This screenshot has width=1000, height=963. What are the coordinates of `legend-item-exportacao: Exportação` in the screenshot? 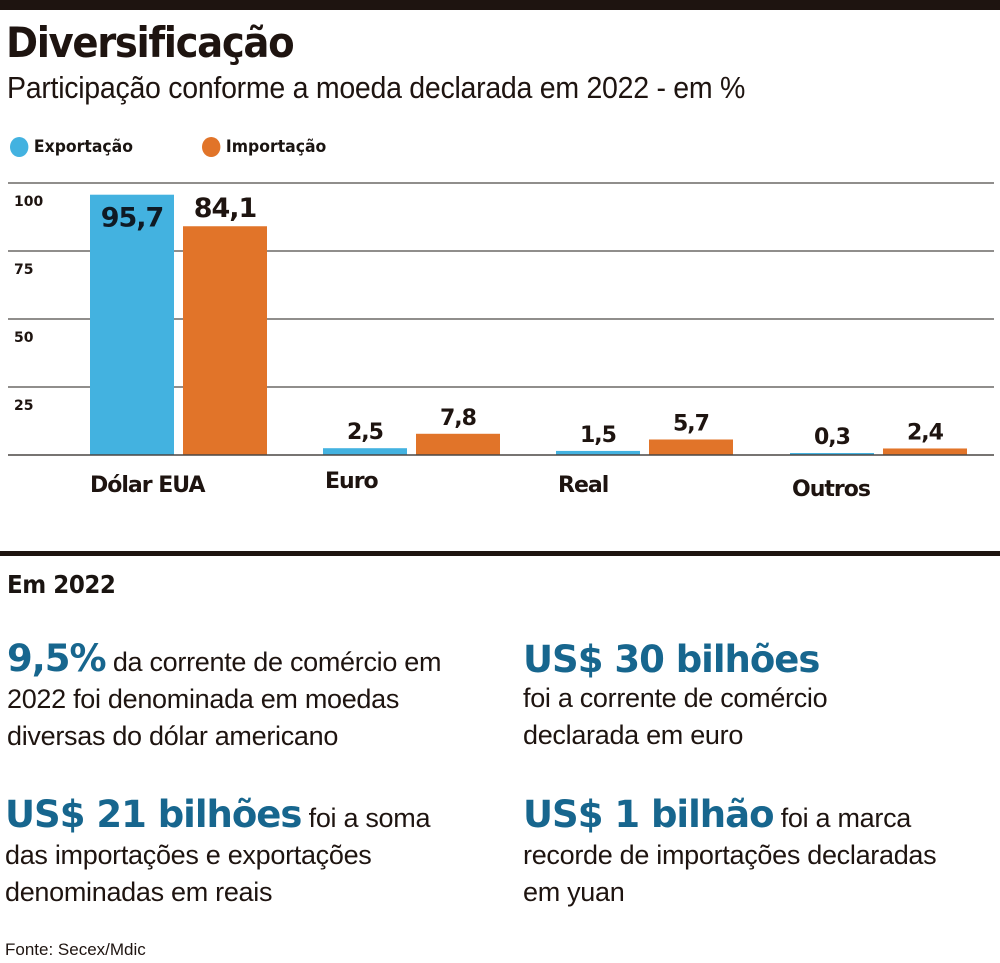 It's located at (71, 147).